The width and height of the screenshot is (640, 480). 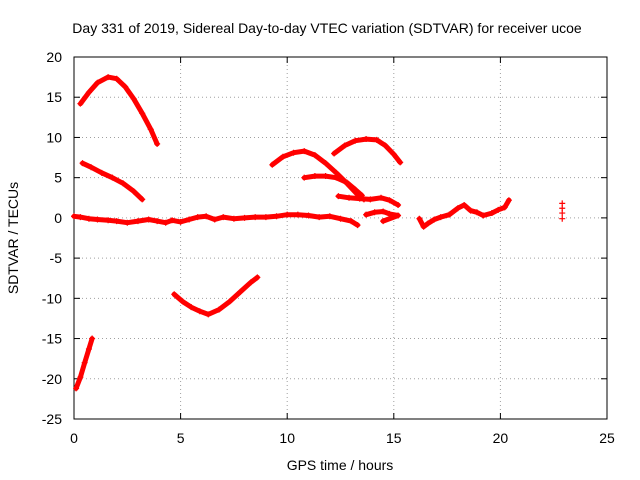 What do you see at coordinates (340, 465) in the screenshot?
I see `x-axis-label: GPS time / hours` at bounding box center [340, 465].